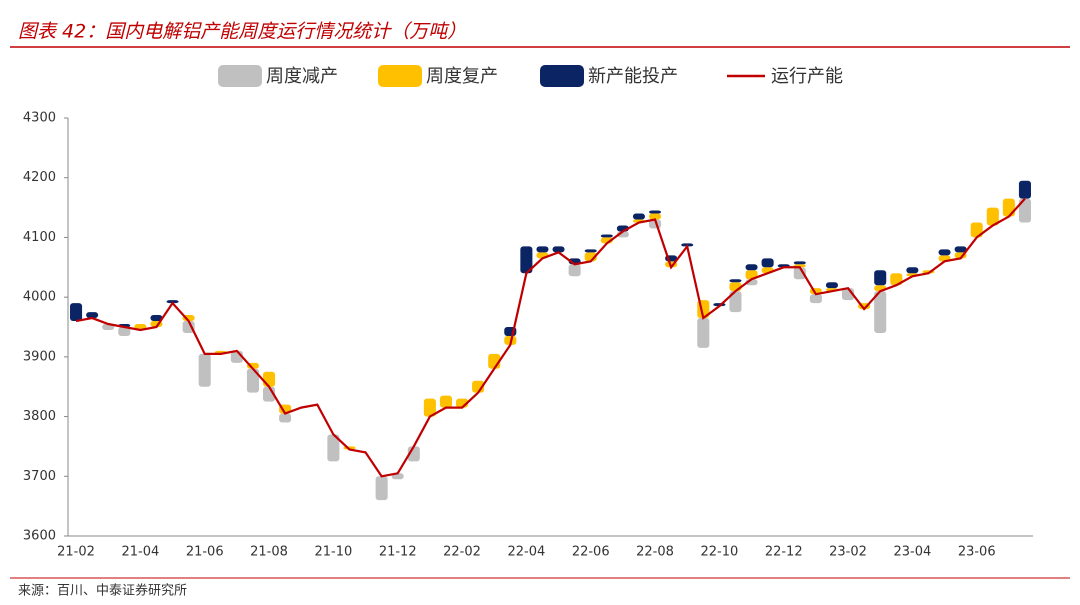 The height and width of the screenshot is (605, 1080). Describe the element at coordinates (140, 552) in the screenshot. I see `x-tick-label: 21-04` at that location.